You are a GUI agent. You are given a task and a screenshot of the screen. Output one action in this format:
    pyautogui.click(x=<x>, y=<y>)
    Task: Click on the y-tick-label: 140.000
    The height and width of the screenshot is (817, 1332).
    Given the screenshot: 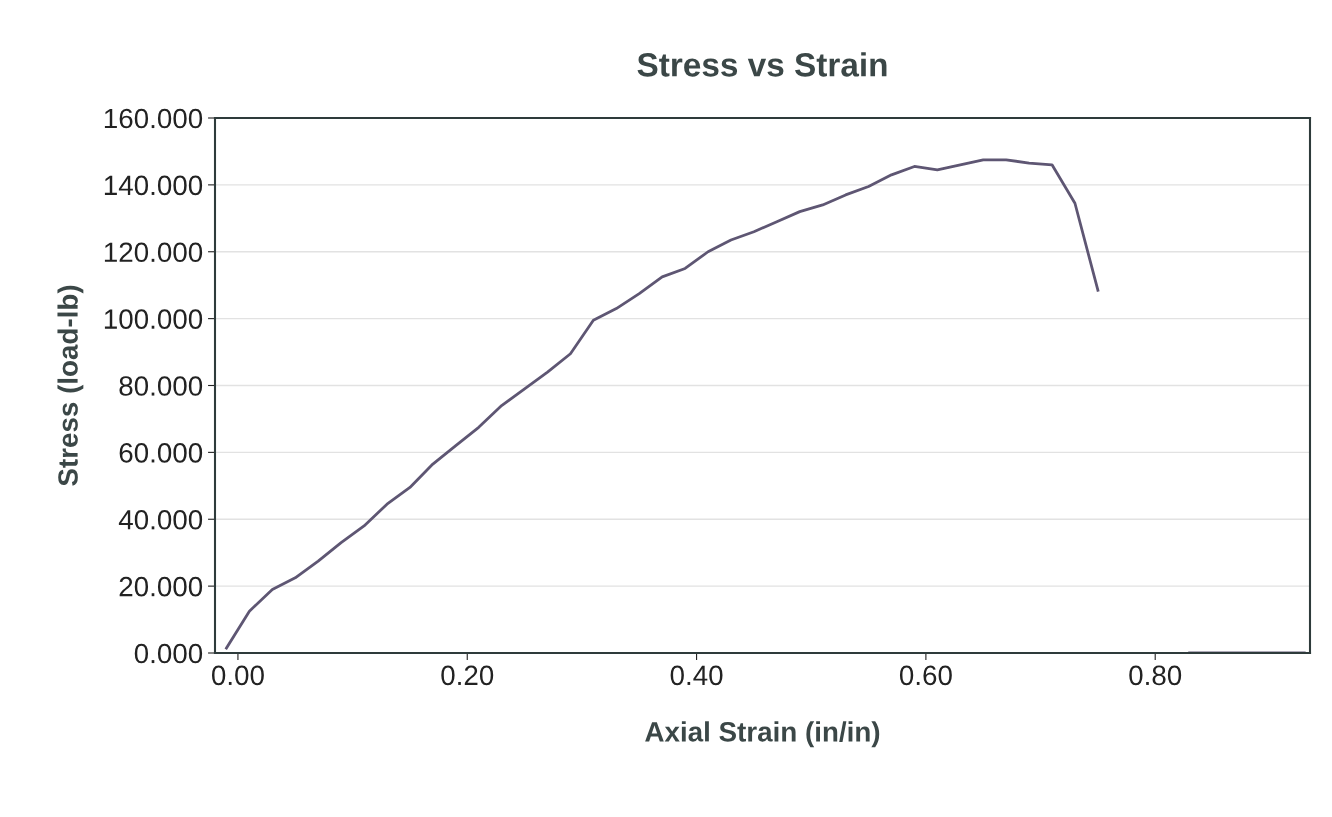 What is the action you would take?
    pyautogui.click(x=153, y=185)
    